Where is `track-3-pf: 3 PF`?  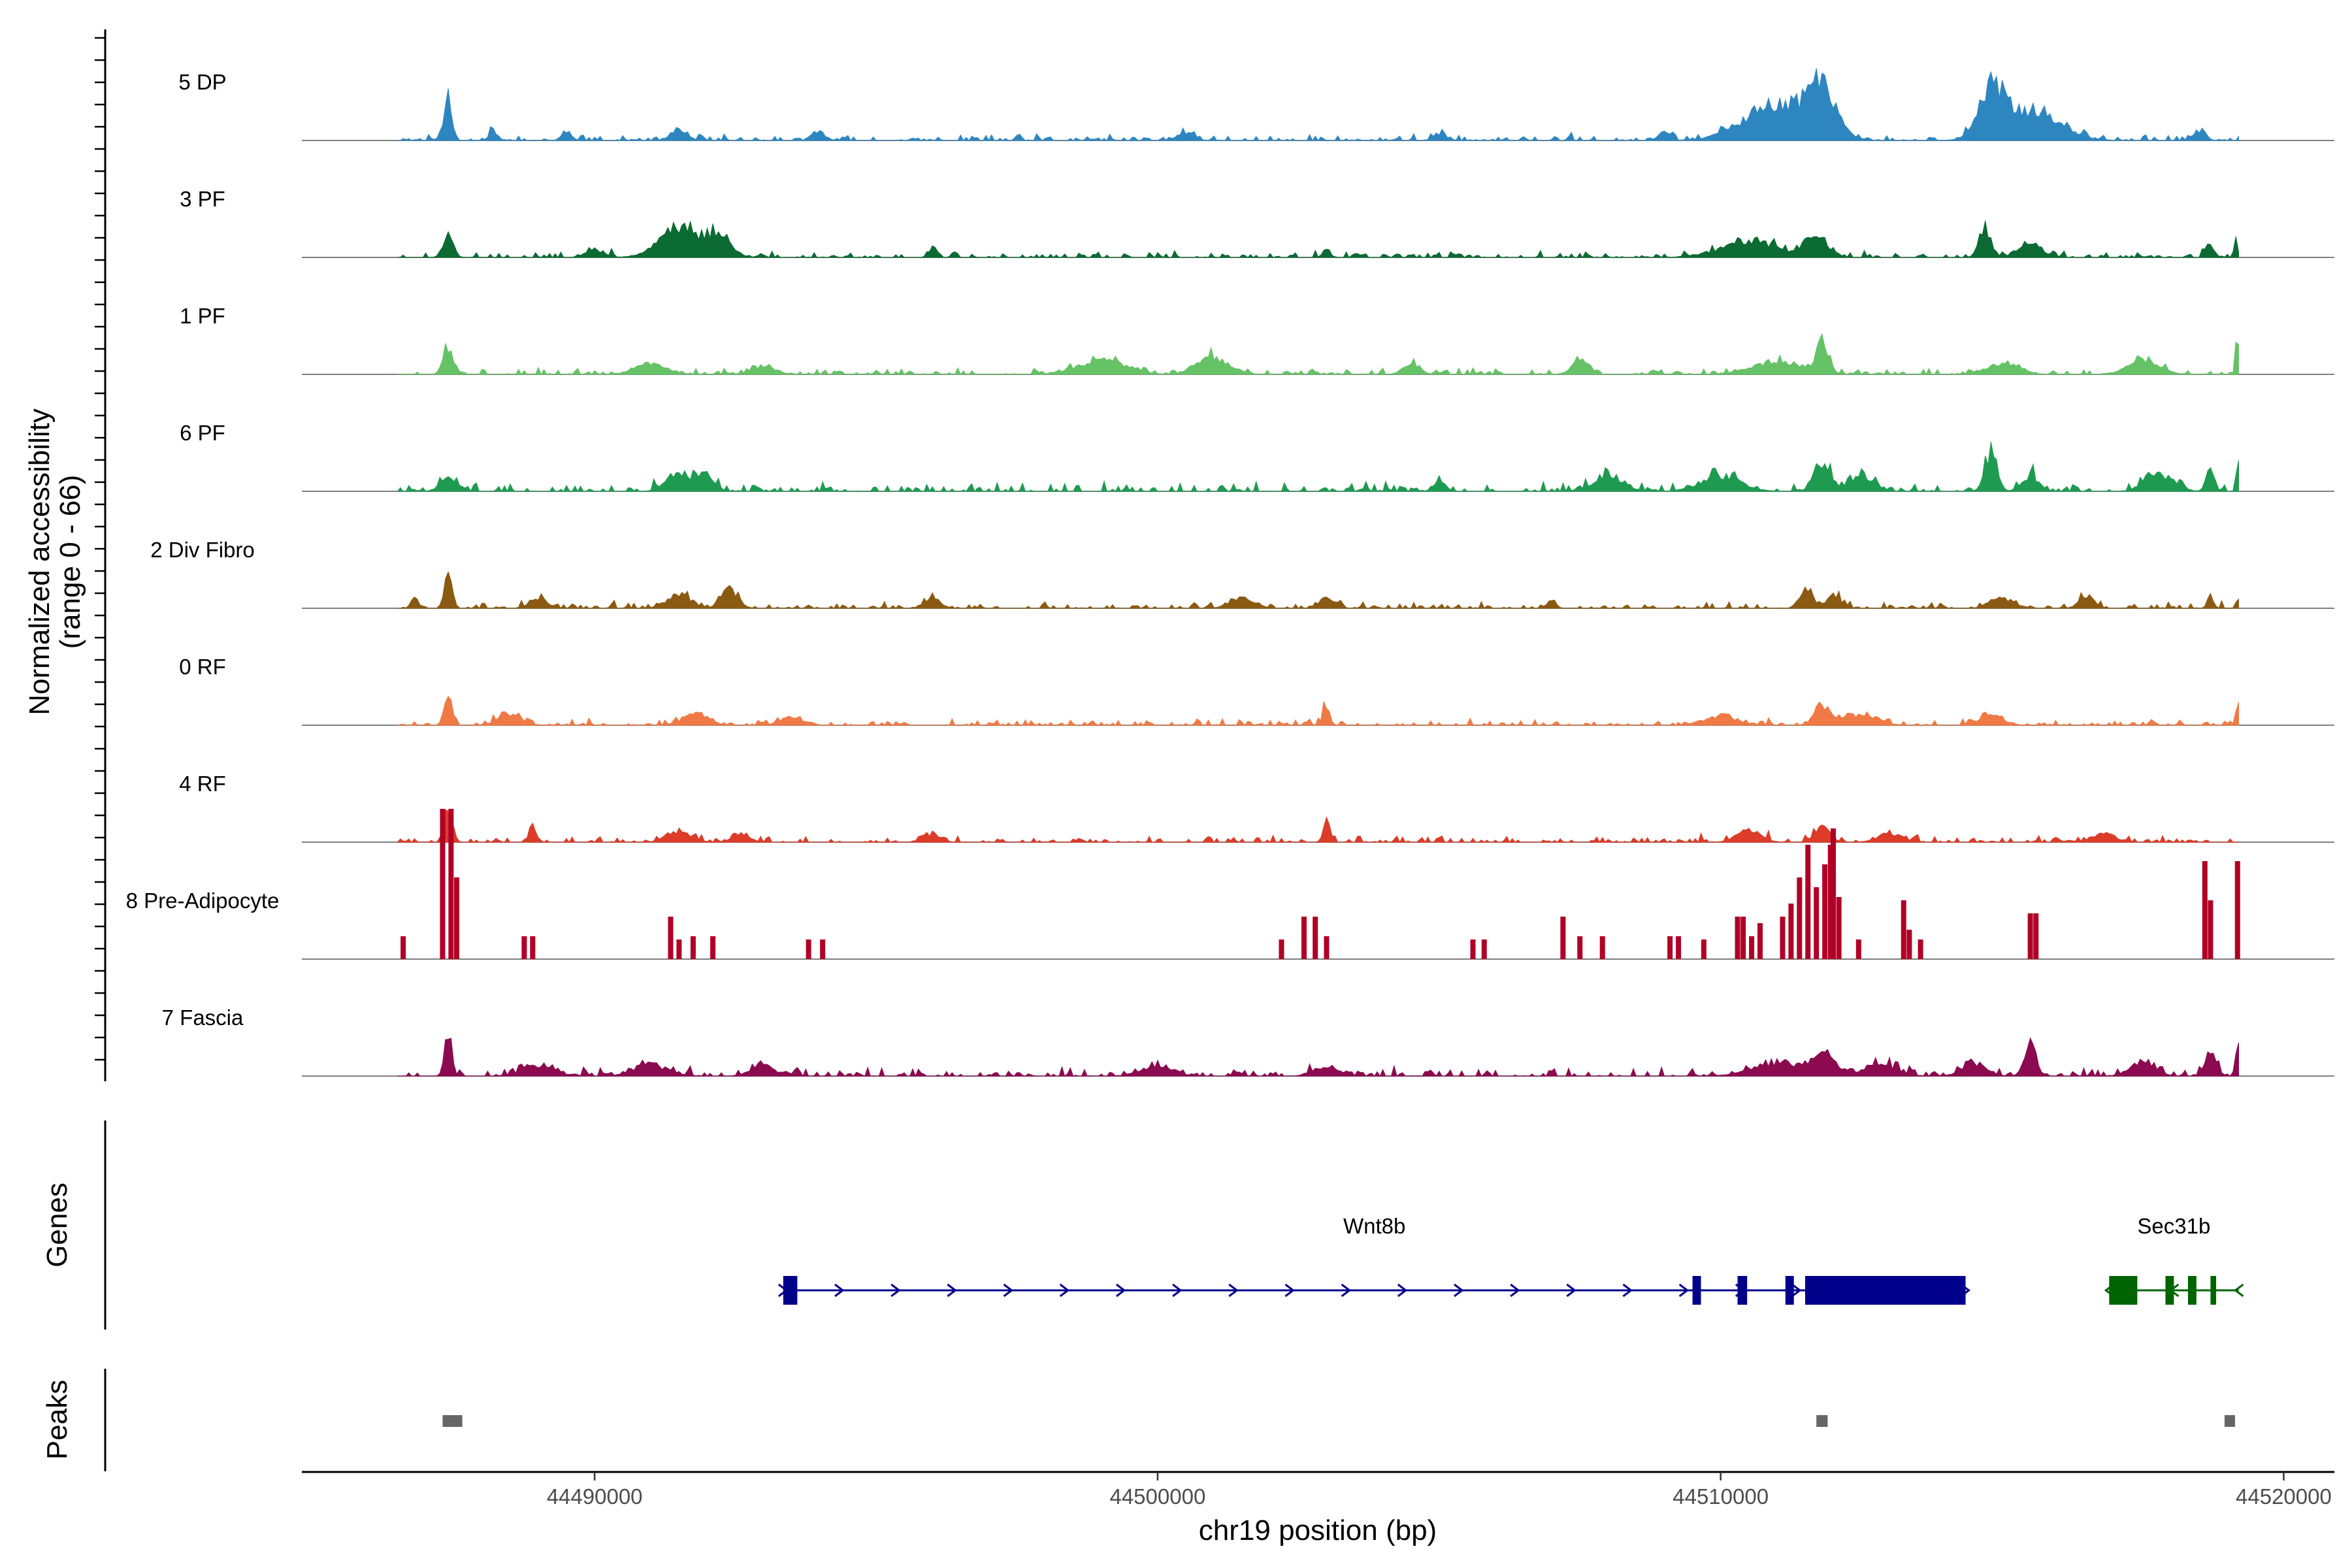
track-3-pf: 3 PF is located at coordinates (1257, 222).